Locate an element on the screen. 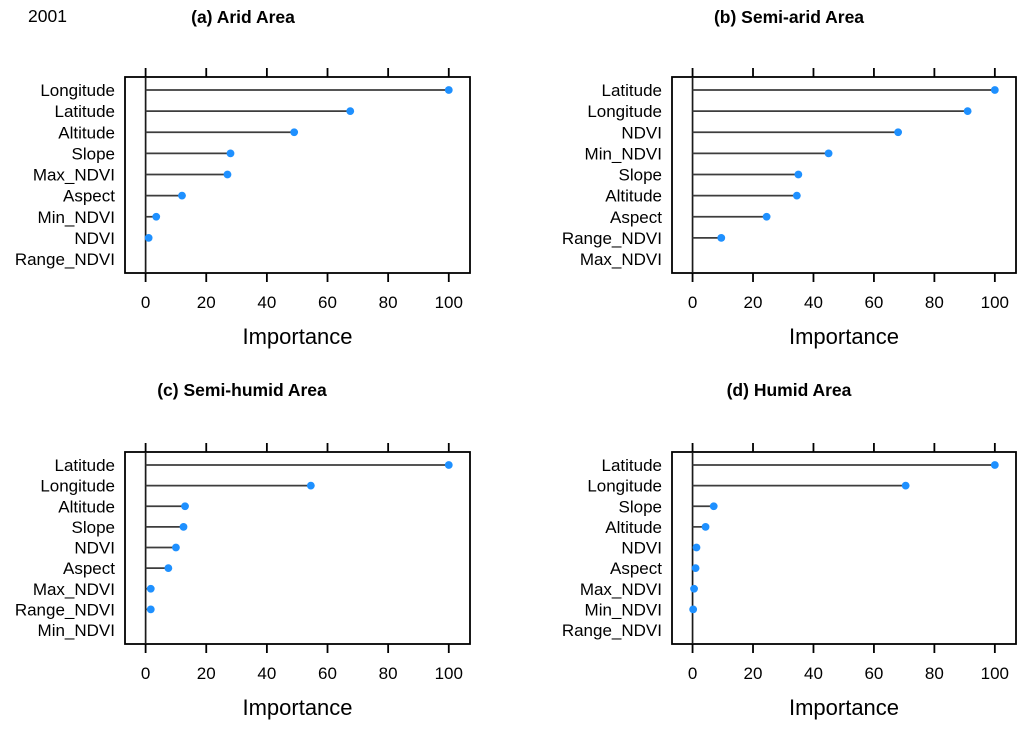  panel-title: (a) Arid Area is located at coordinates (243, 17).